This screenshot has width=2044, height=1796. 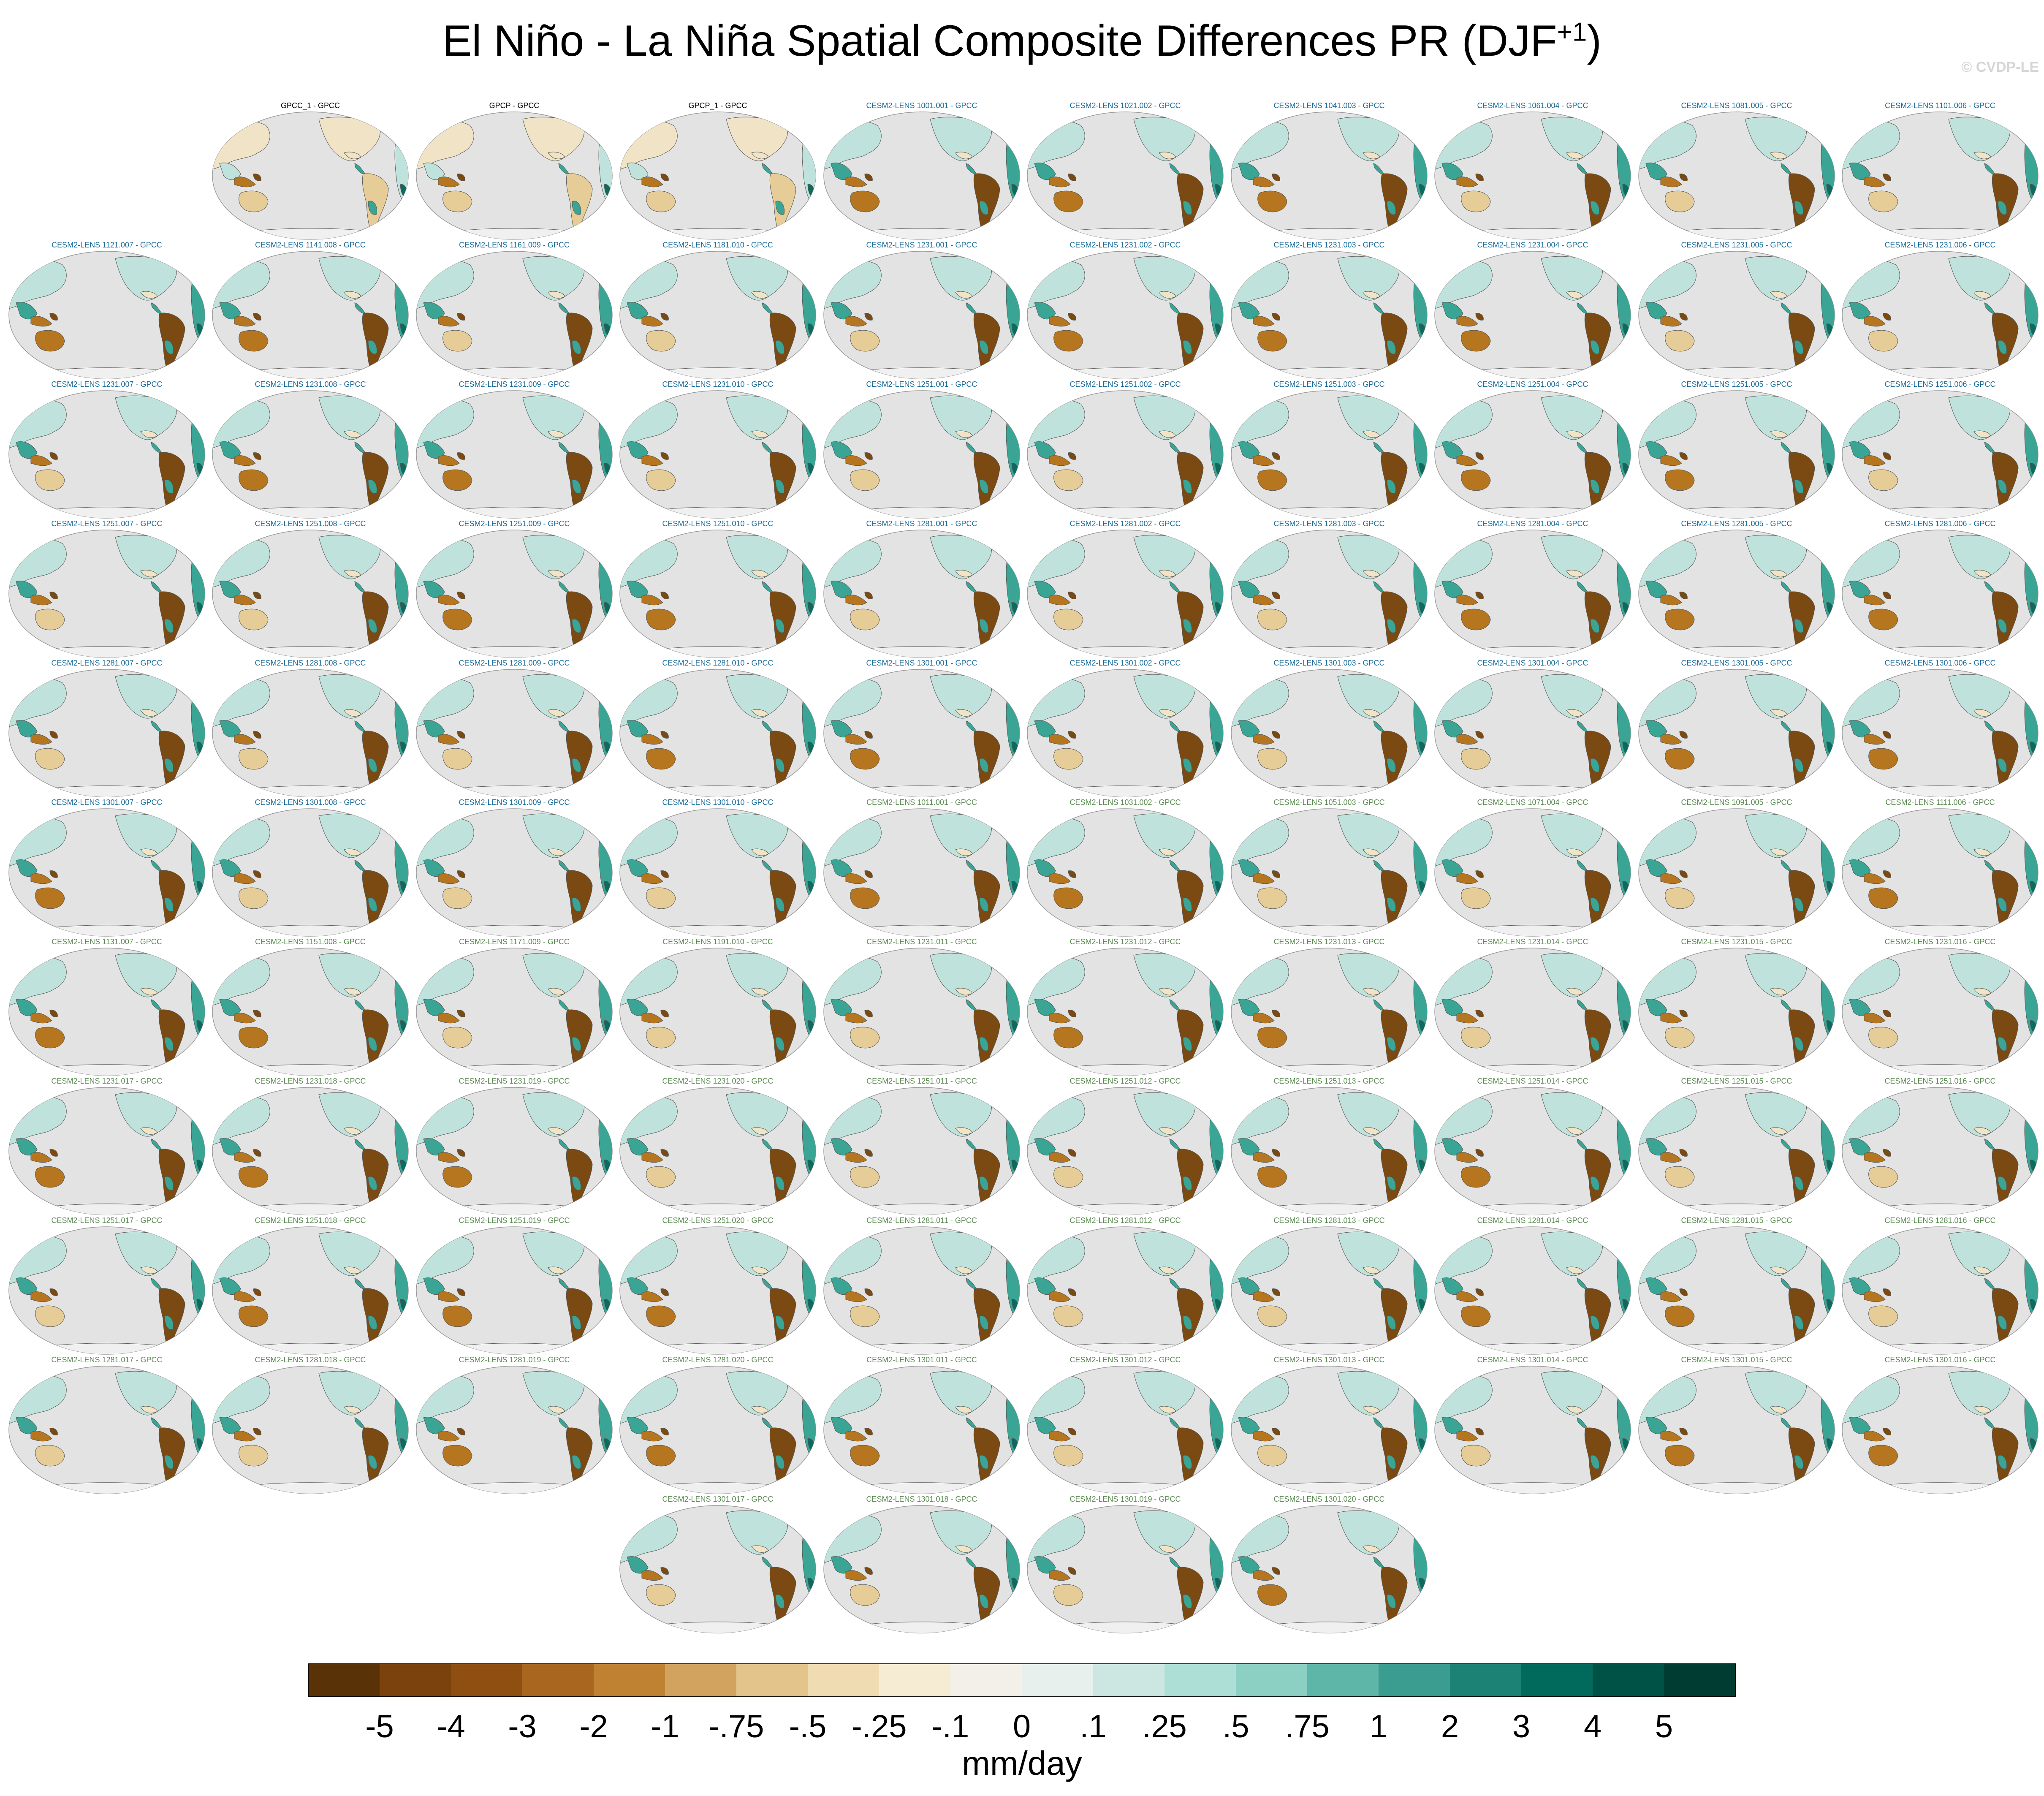 I want to click on map-panel-title: CESM2-LENS 1301.018 - GPCC, so click(x=922, y=1499).